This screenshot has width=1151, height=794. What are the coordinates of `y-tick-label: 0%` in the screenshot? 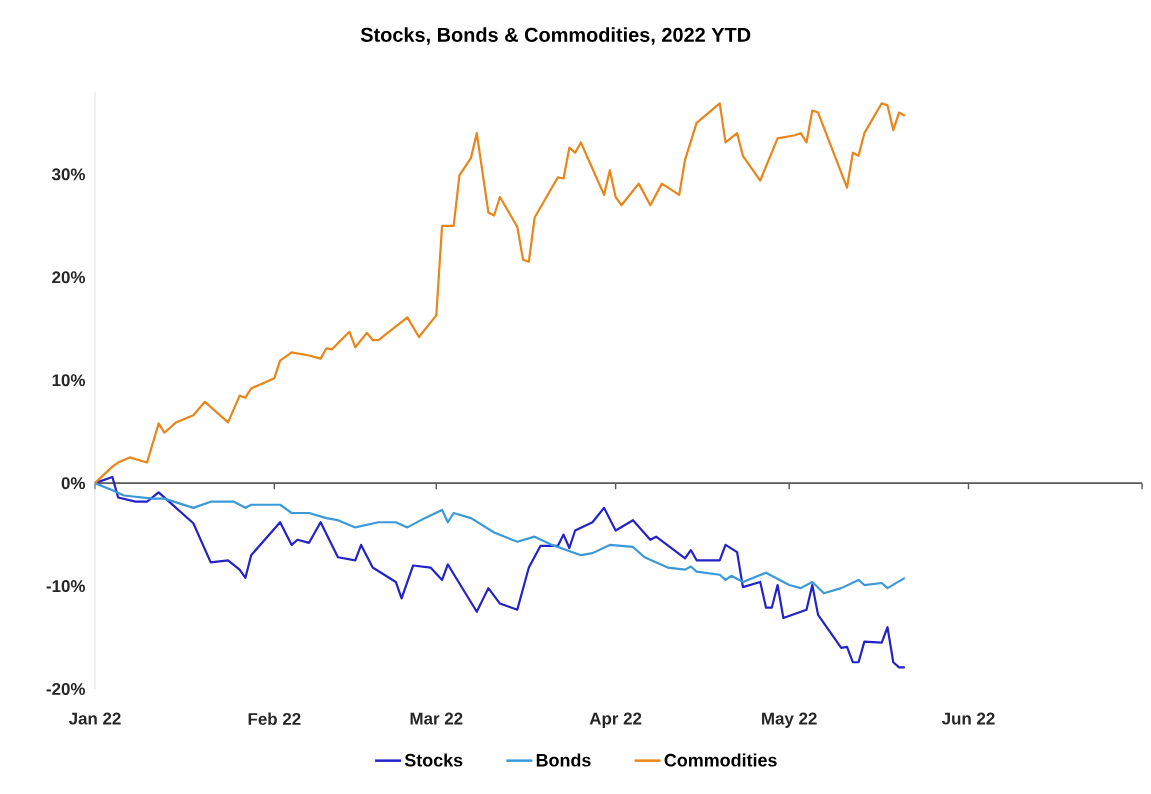 It's located at (73, 483).